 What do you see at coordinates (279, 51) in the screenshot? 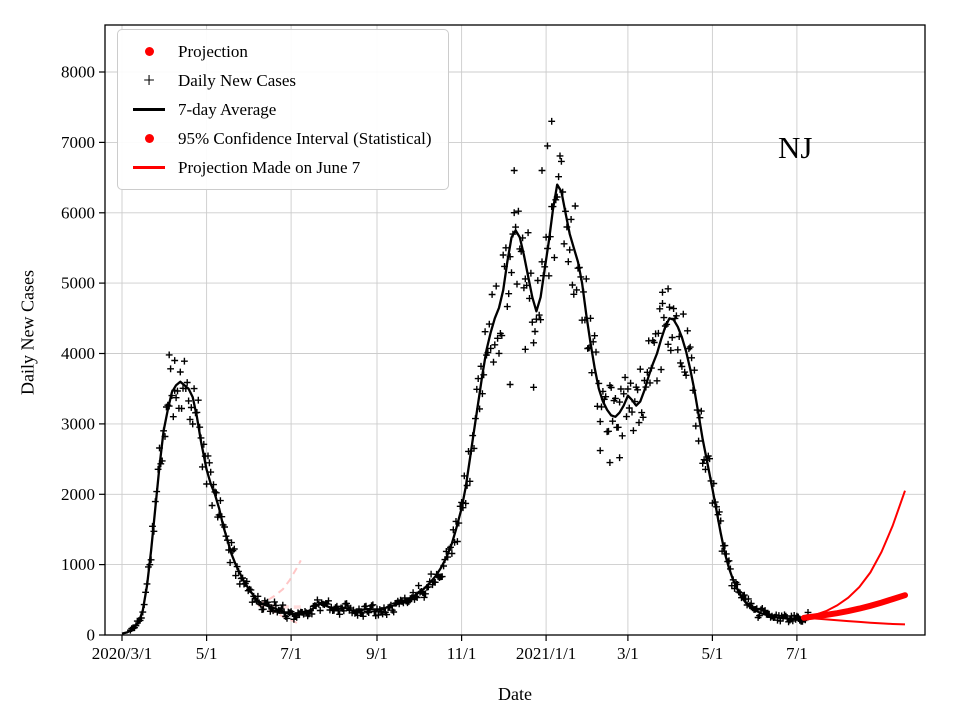
I see `legend-item: Projection` at bounding box center [279, 51].